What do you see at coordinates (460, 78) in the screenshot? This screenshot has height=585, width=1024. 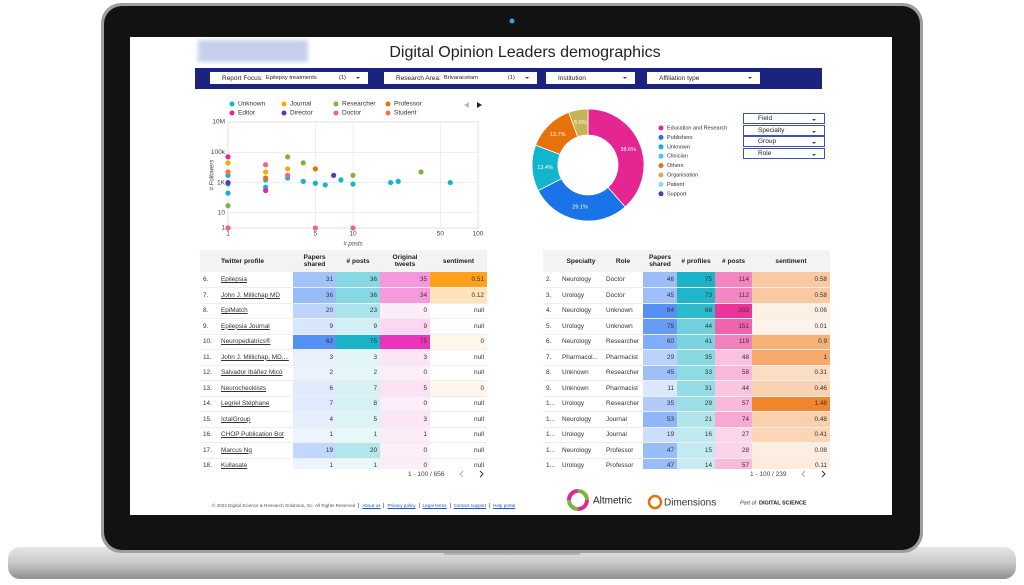 I see `filter-dropdown: Research Area: Brivaracetam (1)` at bounding box center [460, 78].